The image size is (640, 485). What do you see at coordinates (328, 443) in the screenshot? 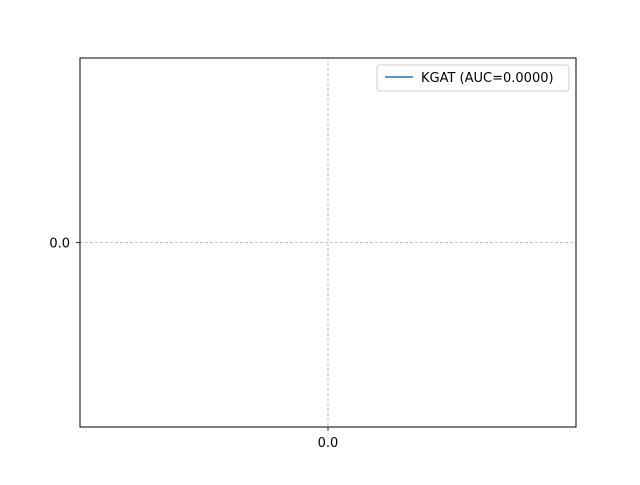
I see `x-tick-label: 0.0` at bounding box center [328, 443].